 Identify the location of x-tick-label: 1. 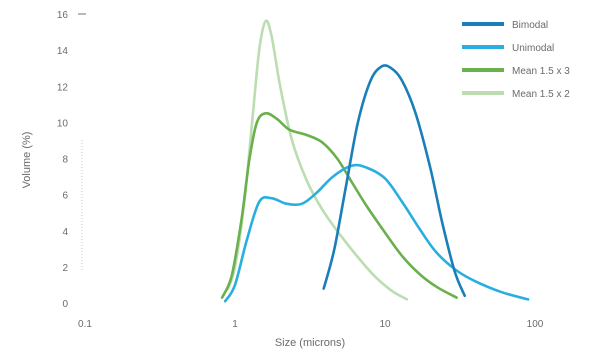
(235, 324).